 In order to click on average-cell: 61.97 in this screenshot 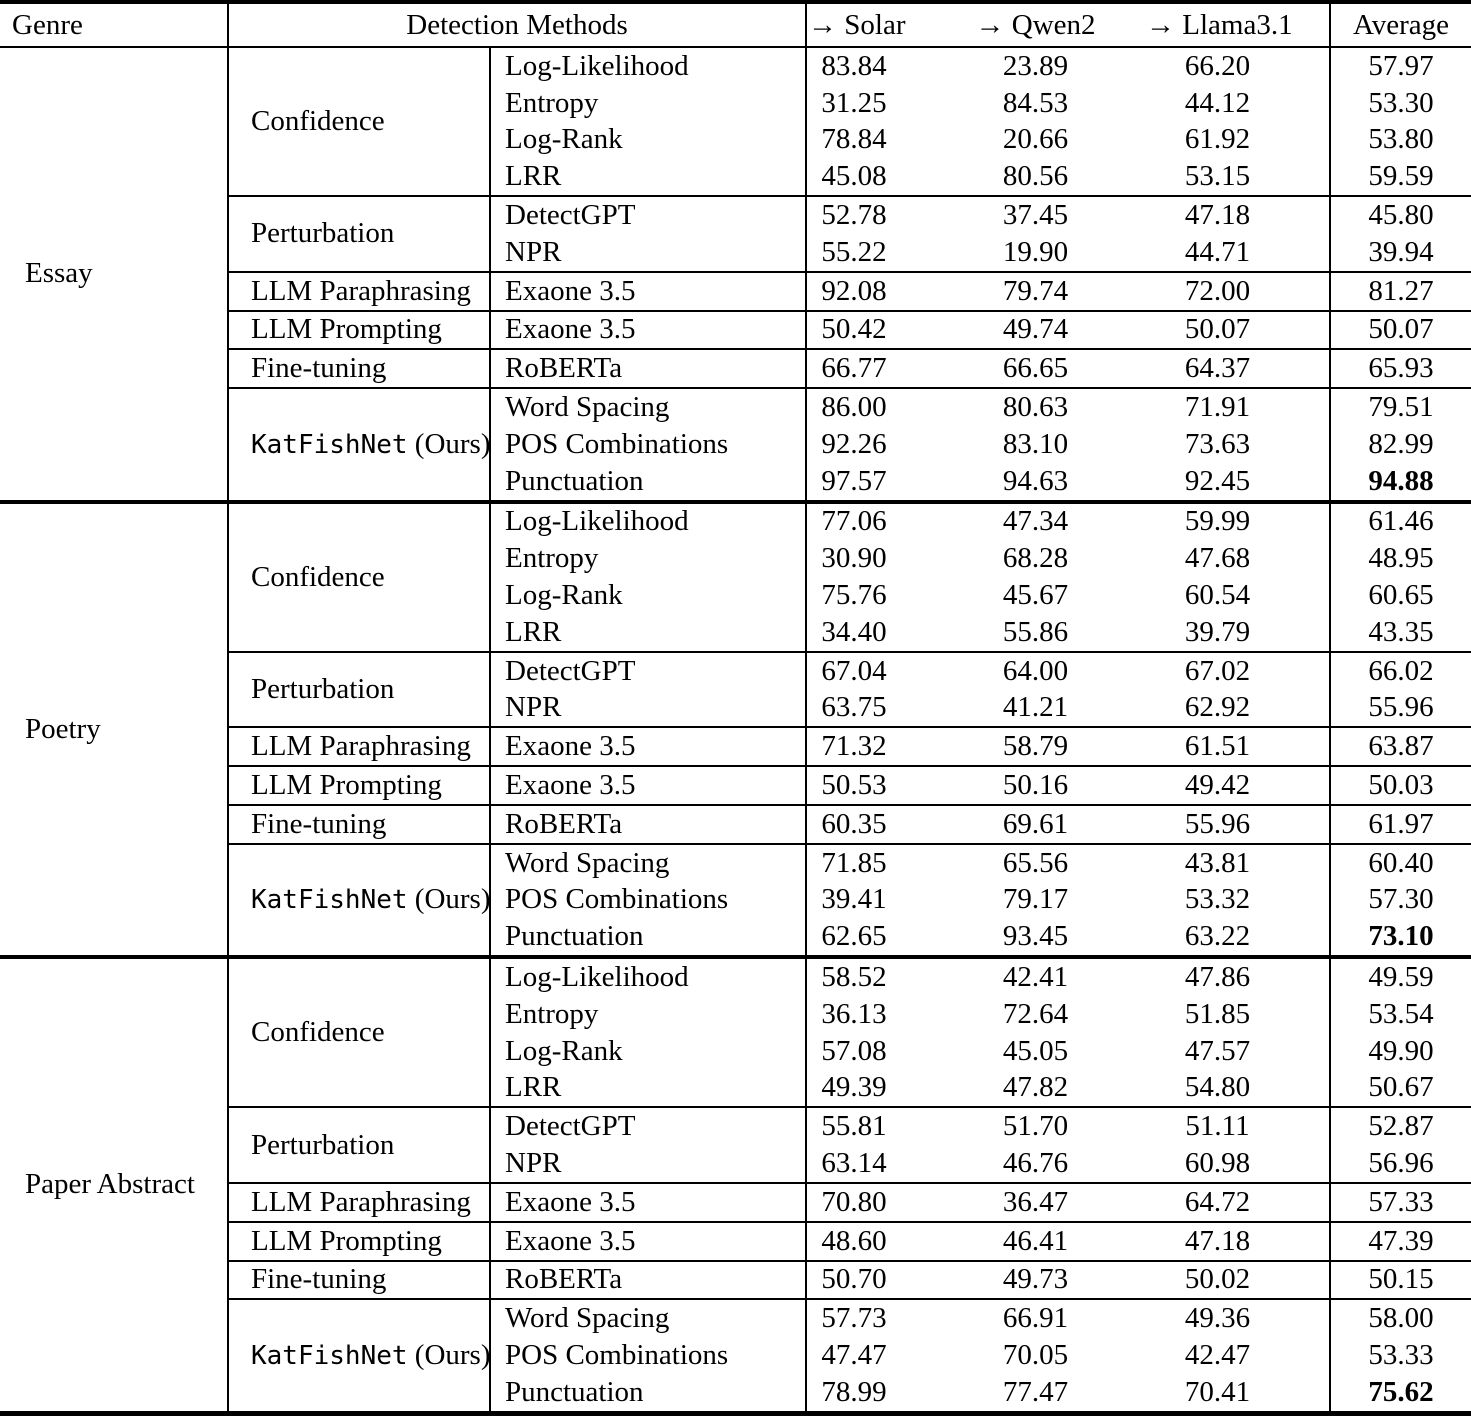, I will do `click(1400, 823)`.